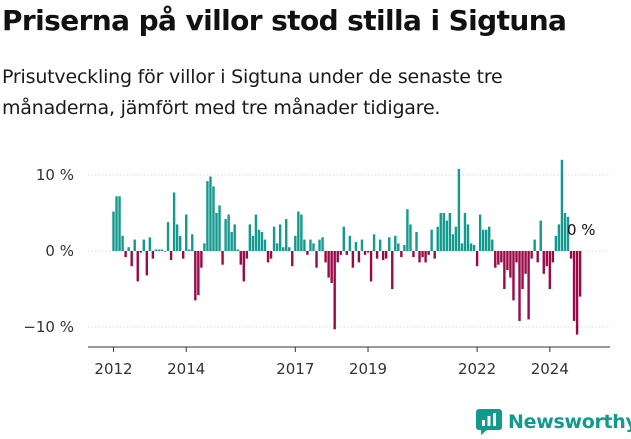  I want to click on y-tick-label: 10 %, so click(55, 175).